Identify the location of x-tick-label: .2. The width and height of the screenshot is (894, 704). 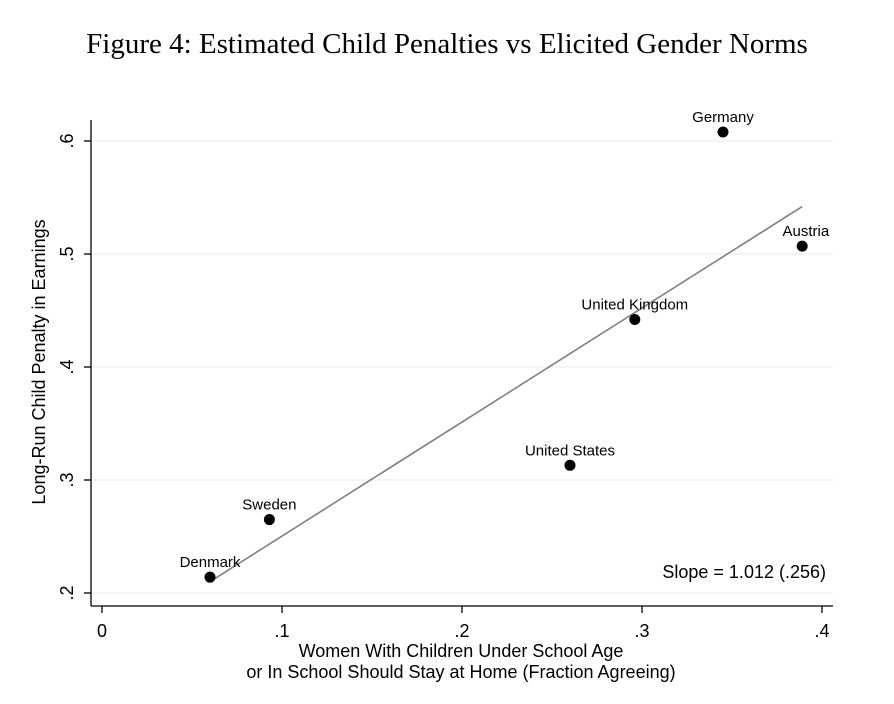
(461, 631).